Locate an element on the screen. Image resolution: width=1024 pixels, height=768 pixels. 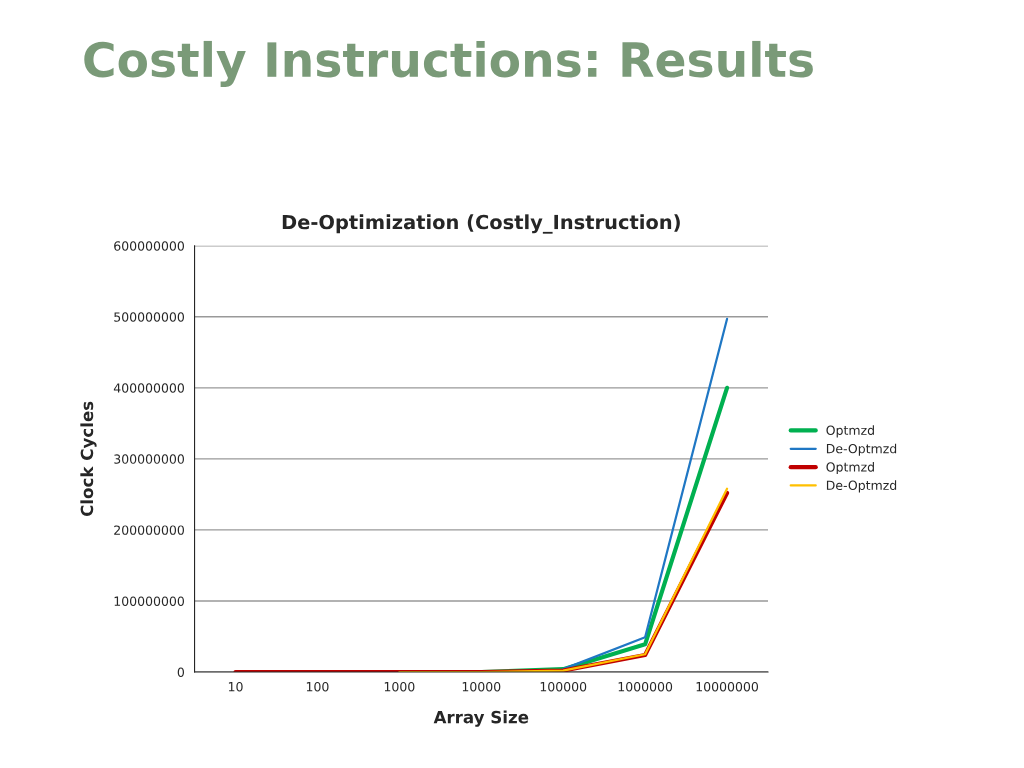
y-tick-label: 0 is located at coordinates (181, 672).